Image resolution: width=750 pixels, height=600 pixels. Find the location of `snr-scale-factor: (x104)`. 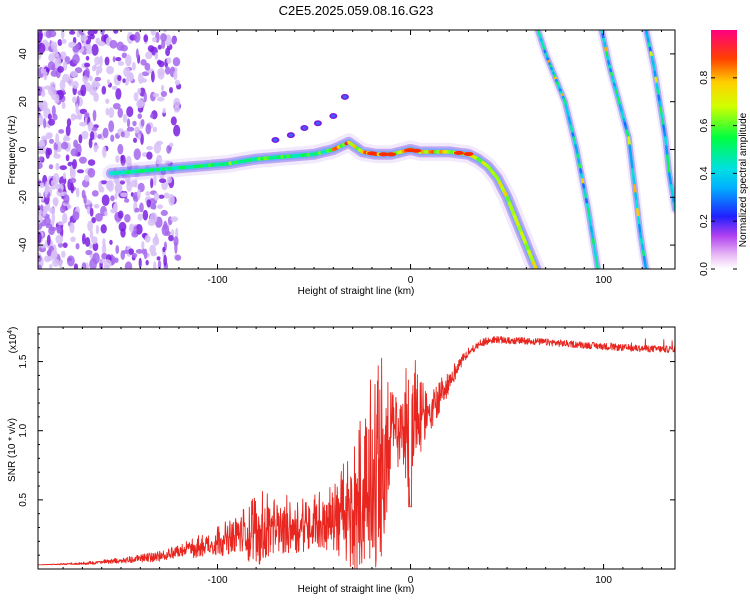

snr-scale-factor: (x104) is located at coordinates (13, 340).